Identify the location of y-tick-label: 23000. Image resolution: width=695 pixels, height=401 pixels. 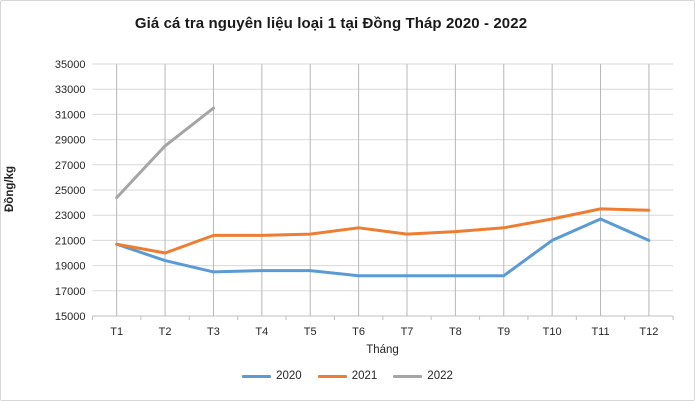
(70, 216).